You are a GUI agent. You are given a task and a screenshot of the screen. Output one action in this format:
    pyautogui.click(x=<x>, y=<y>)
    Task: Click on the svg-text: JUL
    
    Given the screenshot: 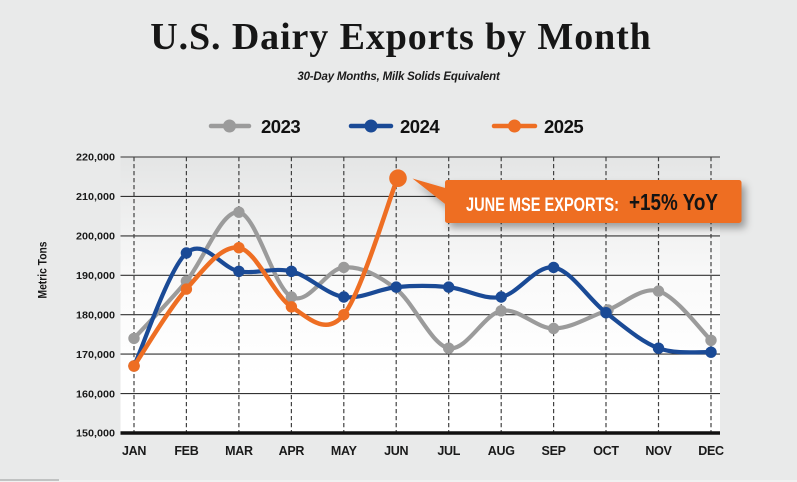 What is the action you would take?
    pyautogui.click(x=448, y=451)
    